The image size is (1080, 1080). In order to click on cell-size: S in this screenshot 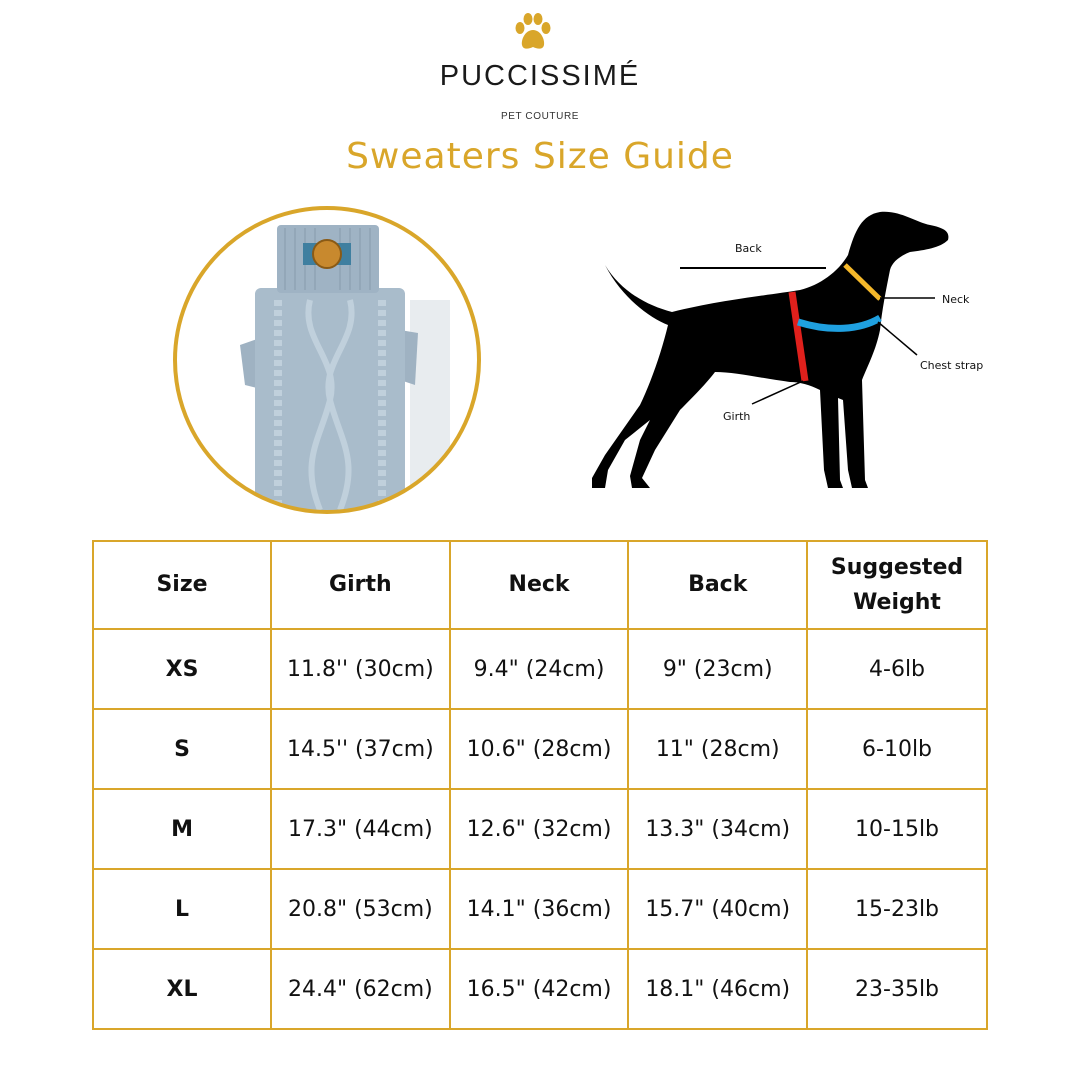, I will do `click(182, 749)`.